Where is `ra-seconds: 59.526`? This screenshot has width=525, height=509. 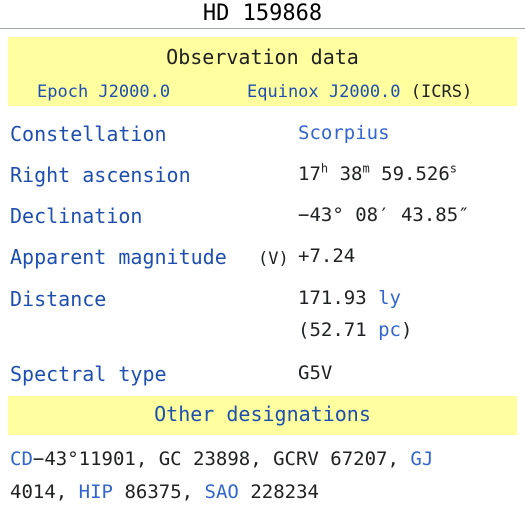
ra-seconds: 59.526 is located at coordinates (409, 174).